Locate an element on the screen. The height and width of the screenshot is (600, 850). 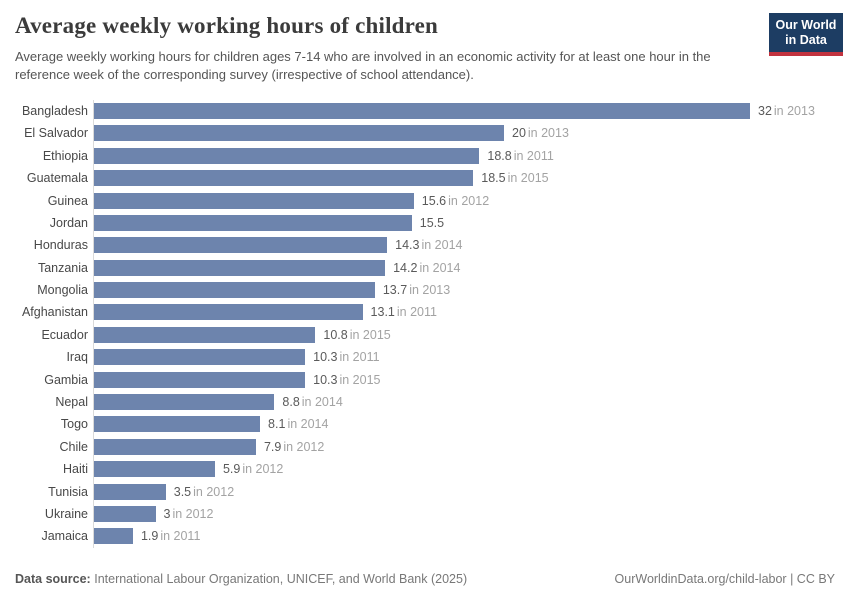
chart-row: Togo 8.1 in 2014 is located at coordinates (432, 424).